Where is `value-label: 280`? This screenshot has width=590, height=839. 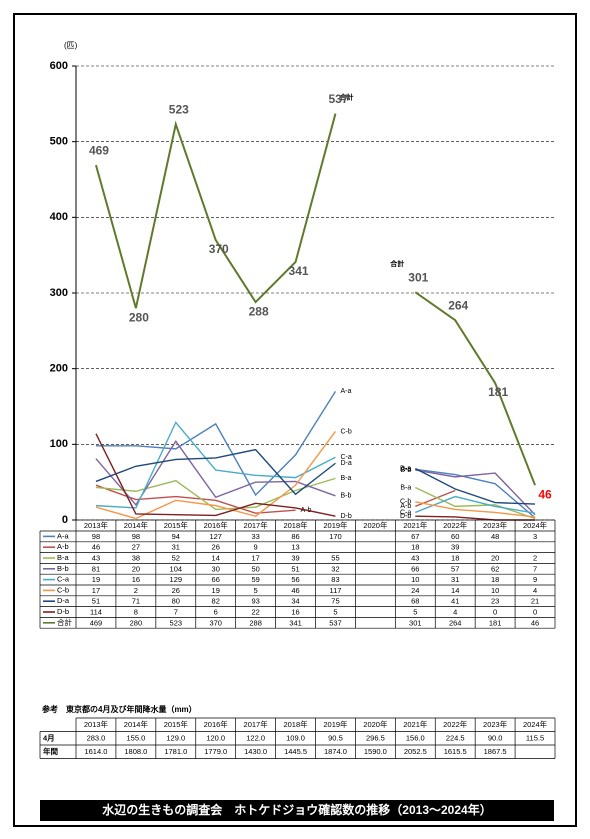
value-label: 280 is located at coordinates (139, 317).